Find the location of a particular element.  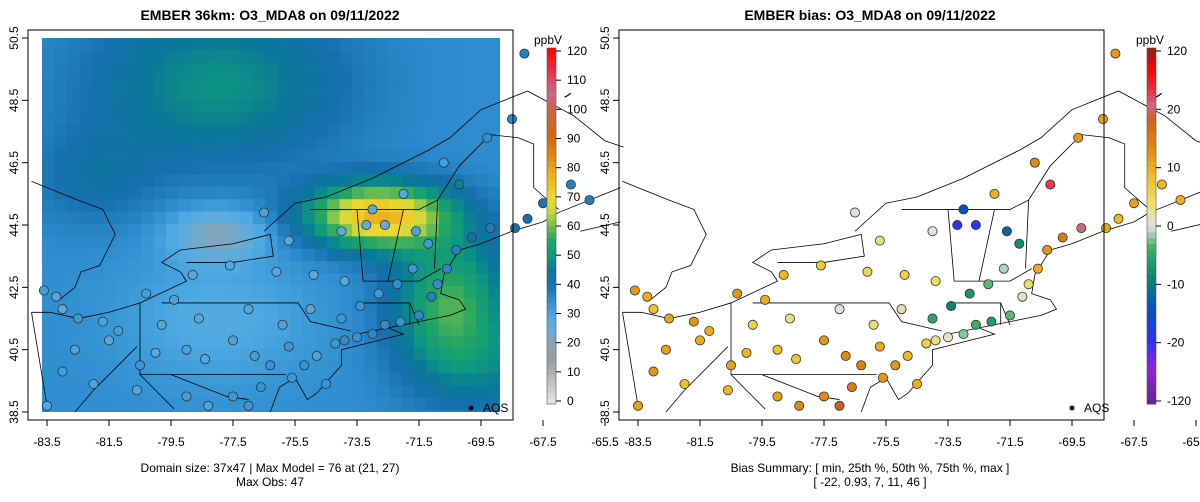

colorbar-tick-label: 100 is located at coordinates (577, 109).